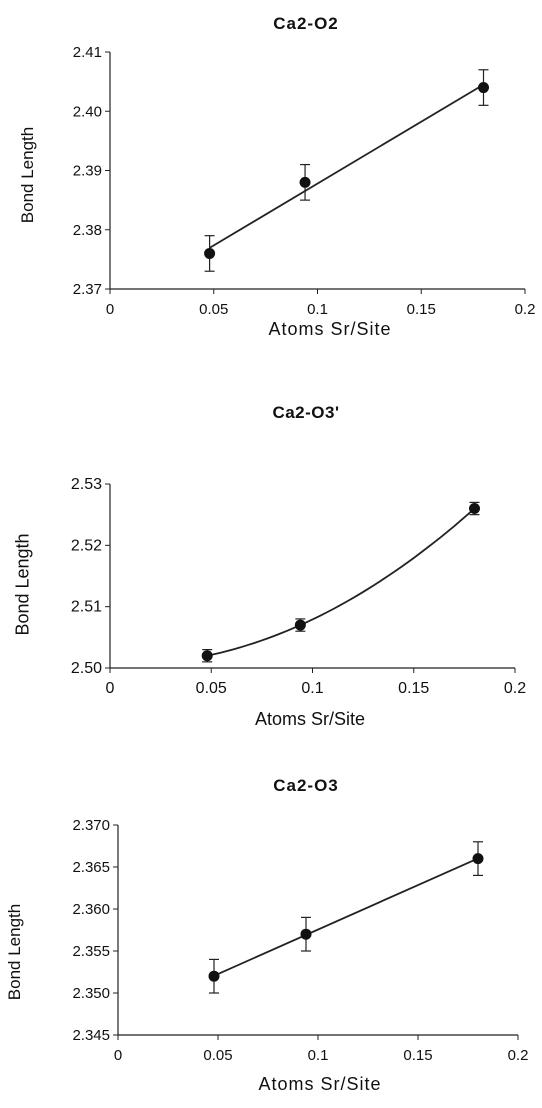 Image resolution: width=542 pixels, height=1108 pixels. What do you see at coordinates (91, 1035) in the screenshot?
I see `y-tick-label: 2.345` at bounding box center [91, 1035].